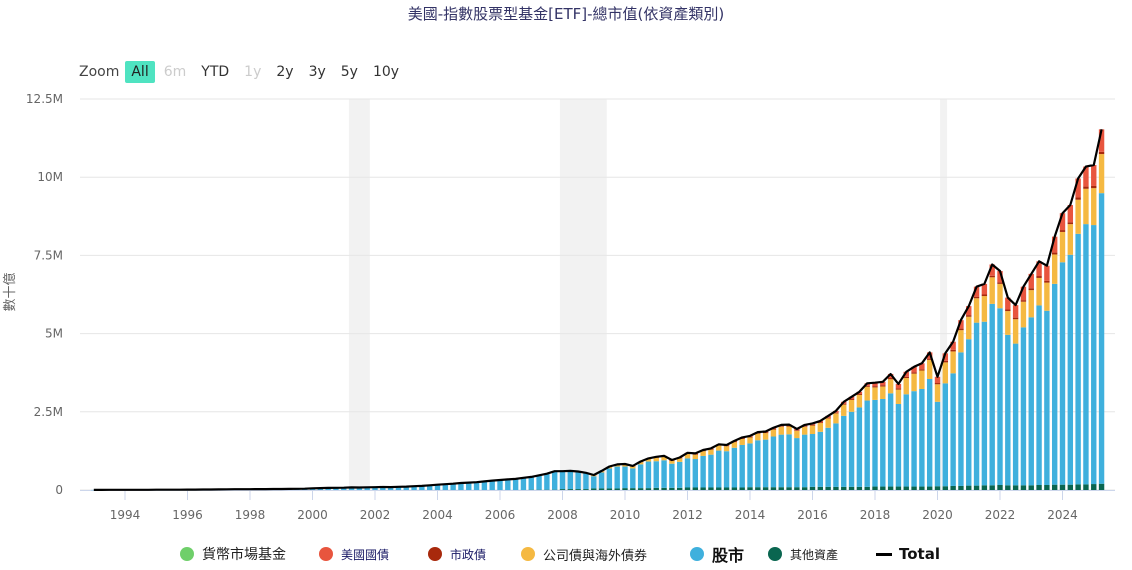  What do you see at coordinates (457, 554) in the screenshot?
I see `legend-item-municipal: 市政債` at bounding box center [457, 554].